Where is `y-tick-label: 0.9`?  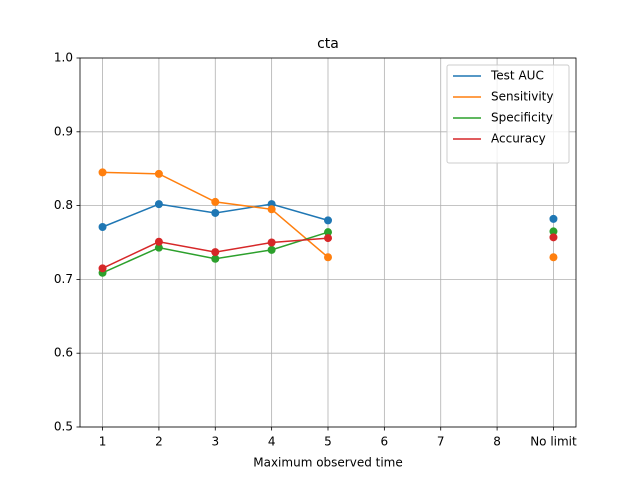 y-tick-label: 0.9 is located at coordinates (63, 131).